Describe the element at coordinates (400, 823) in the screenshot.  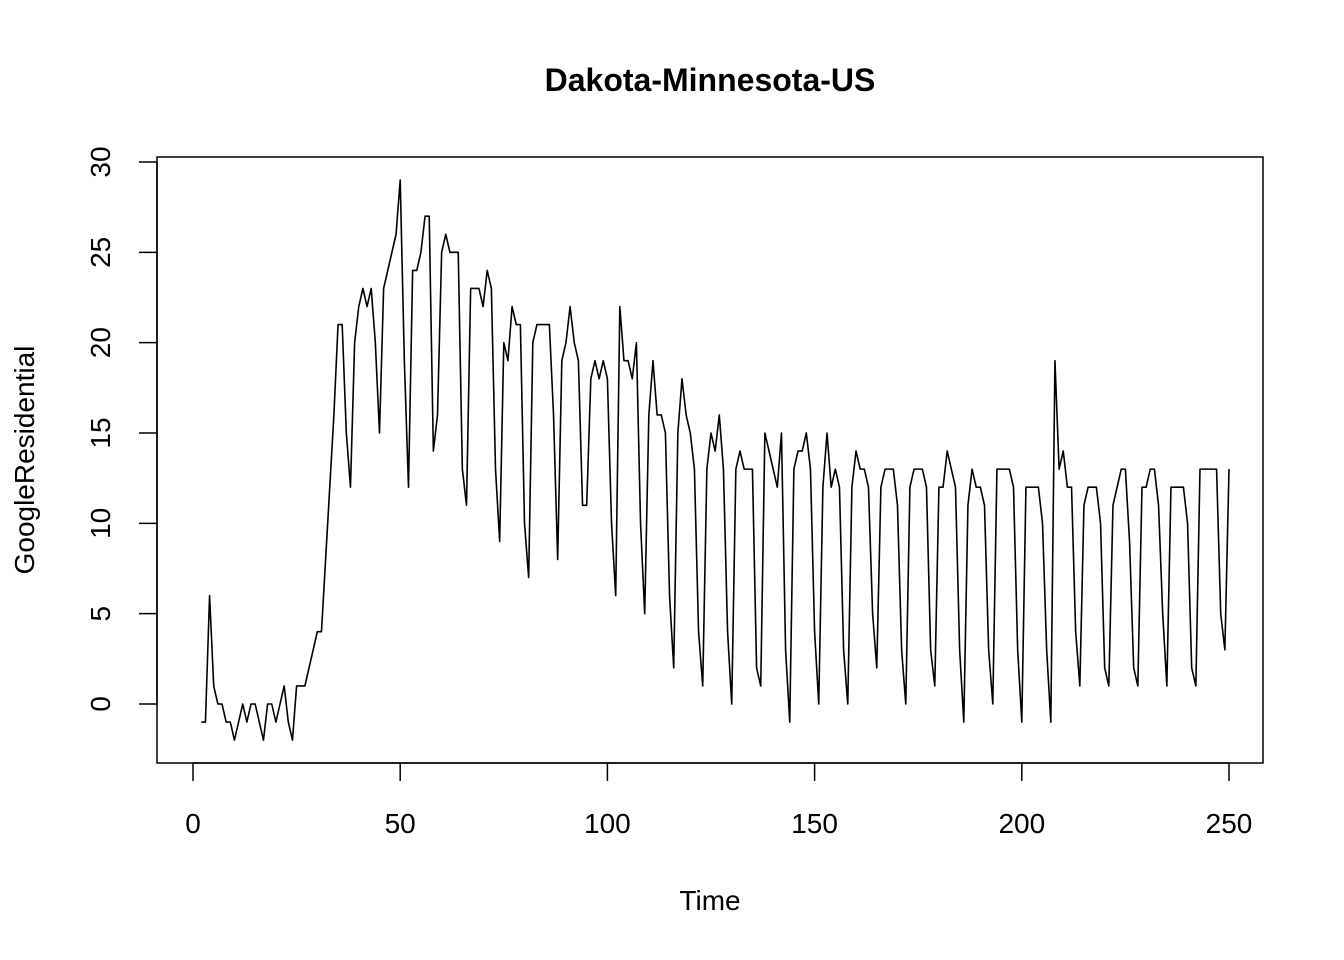
I see `x-tick-label: 50` at that location.